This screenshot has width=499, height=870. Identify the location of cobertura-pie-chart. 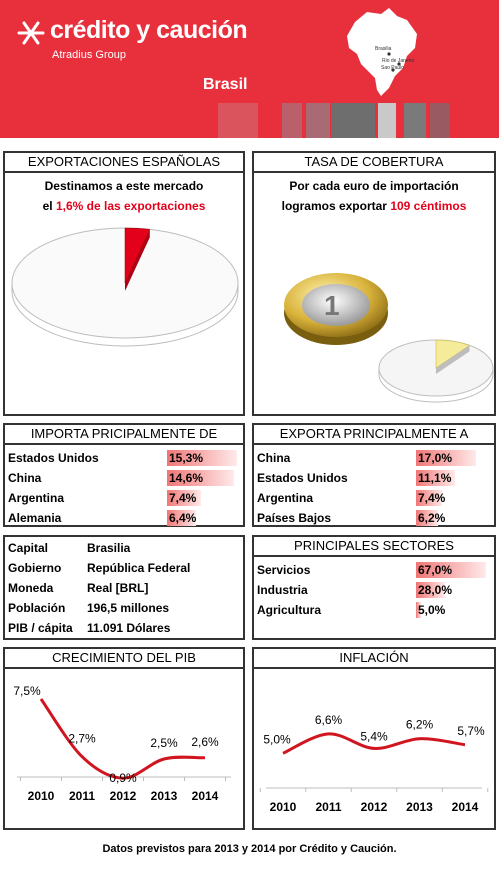
(436, 371).